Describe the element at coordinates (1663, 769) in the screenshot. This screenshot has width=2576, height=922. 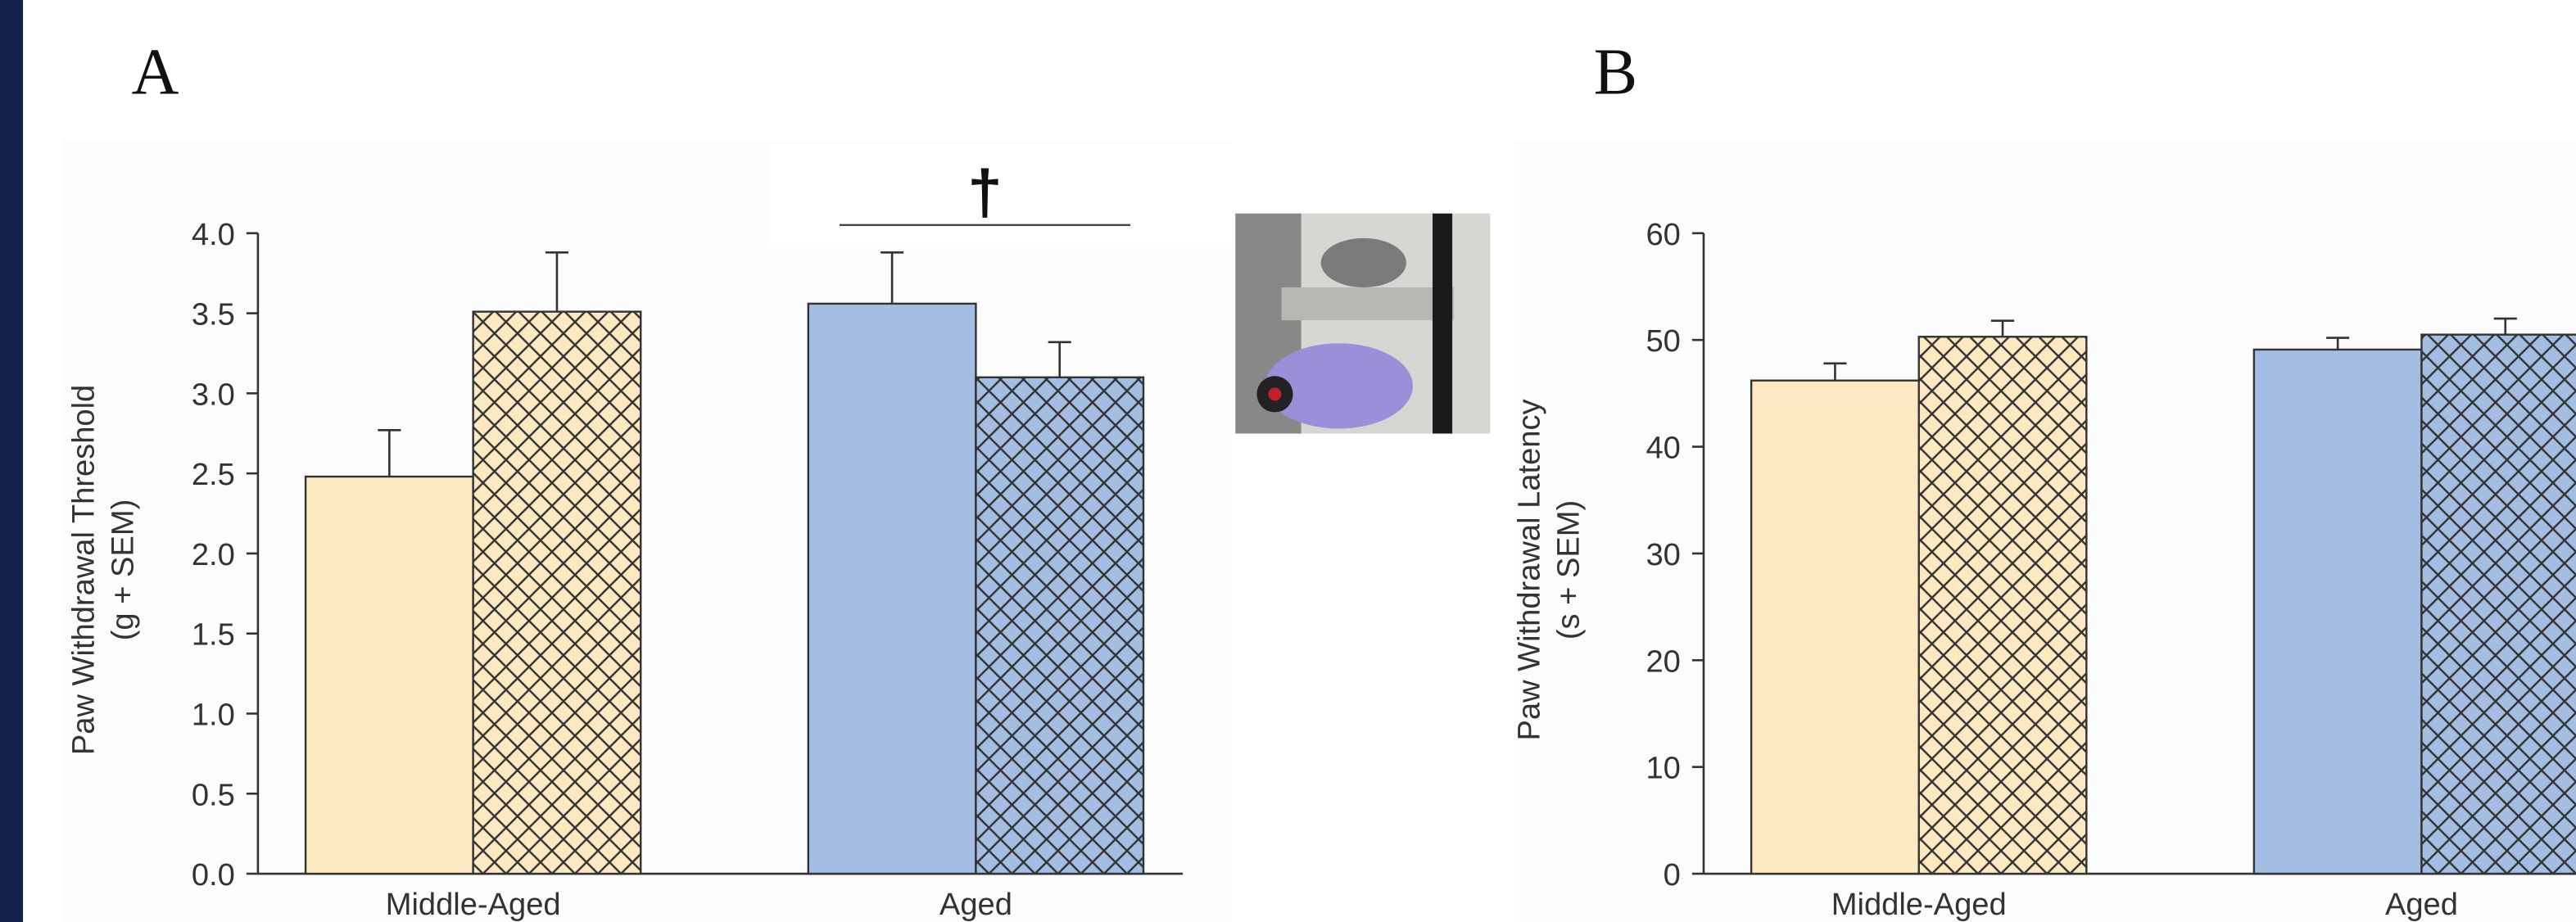
I see `y-tick-label: 10` at that location.